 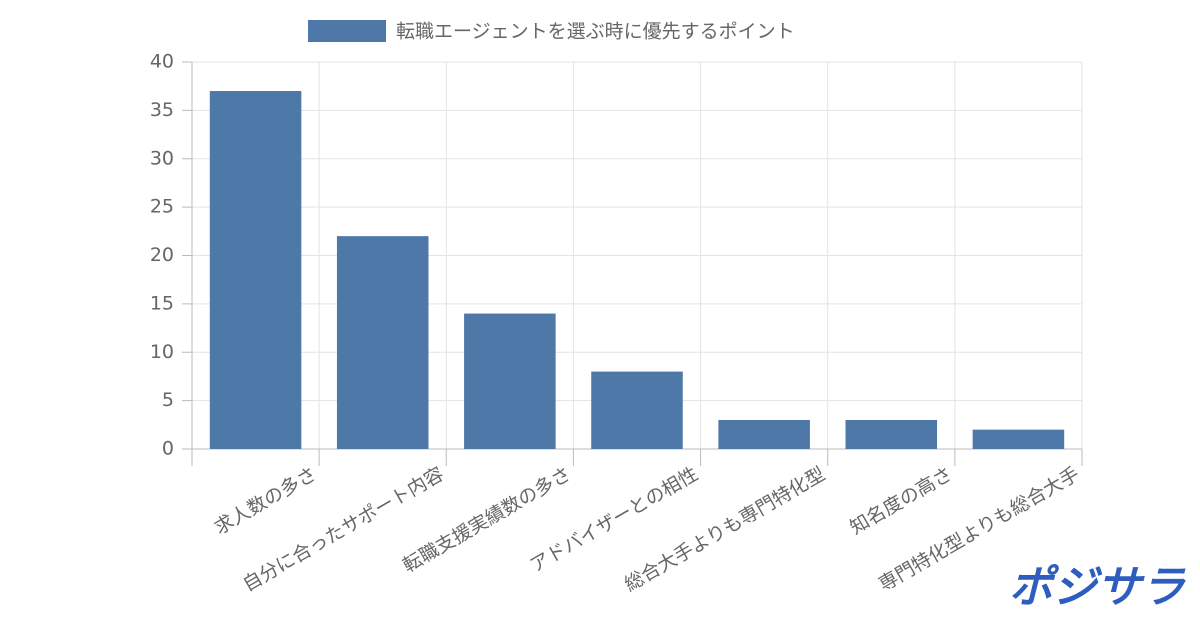 I want to click on x-tick-label: 総合大手よりも専門特化型, so click(x=725, y=529).